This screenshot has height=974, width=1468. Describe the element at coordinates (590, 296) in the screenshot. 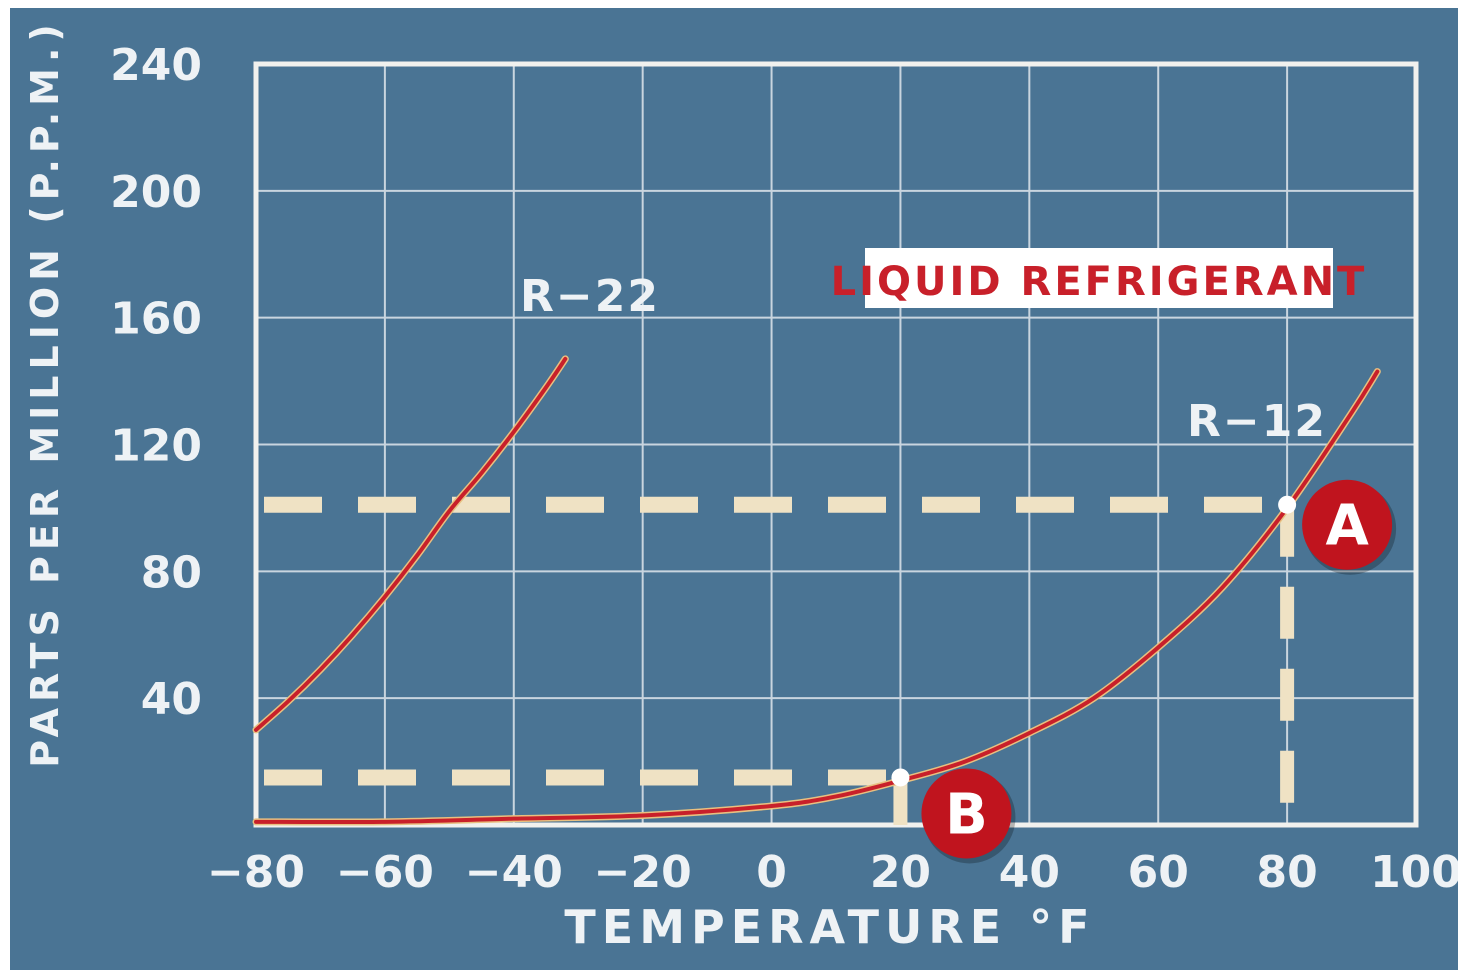

I see `series-label-r22: R−22` at that location.